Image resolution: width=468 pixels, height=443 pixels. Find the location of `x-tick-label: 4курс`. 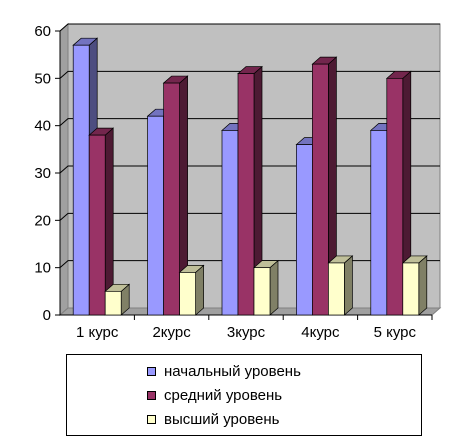

x-tick-label: 4курс is located at coordinates (320, 332).